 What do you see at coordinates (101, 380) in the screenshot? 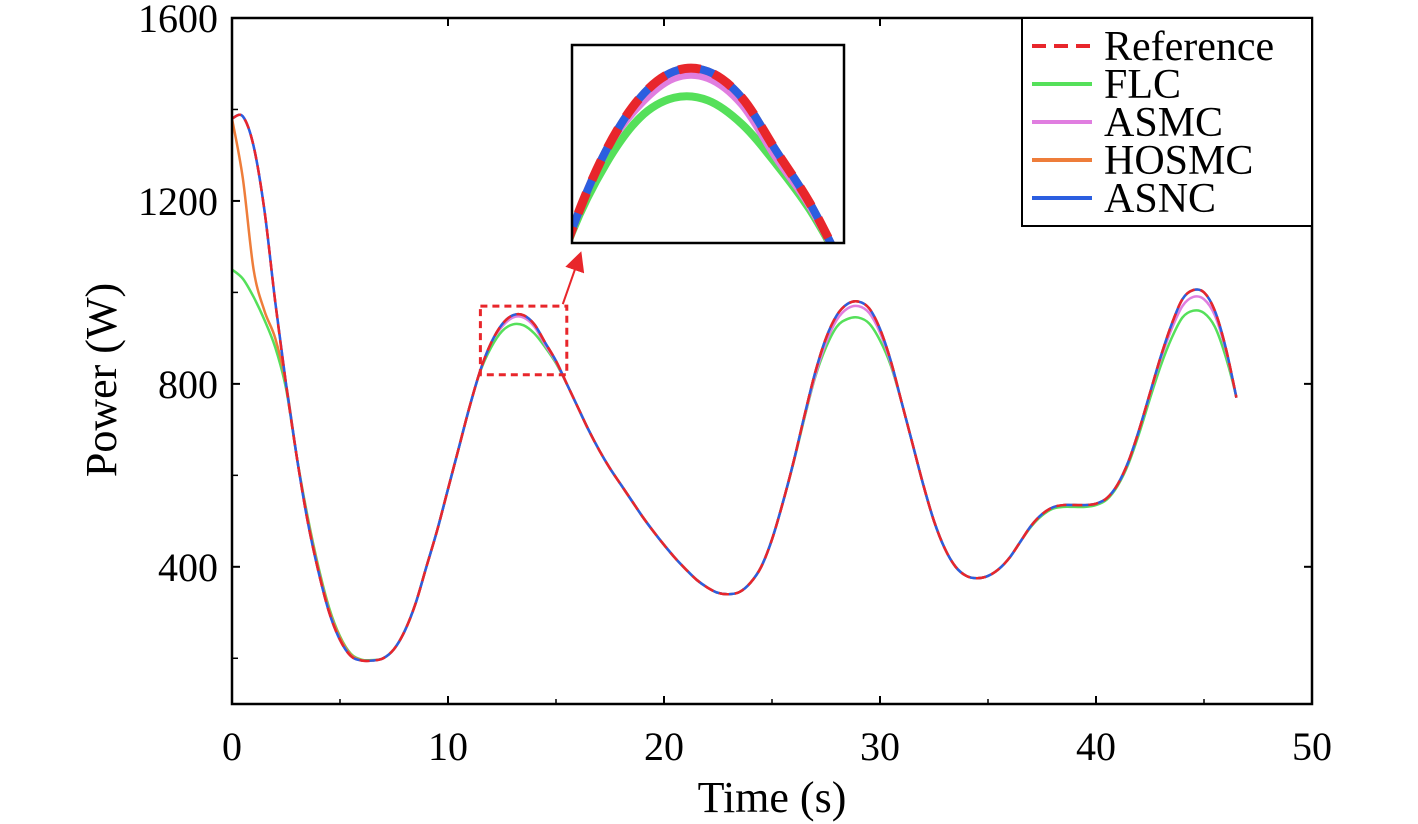
I see `y-axis-title: Power (W)` at bounding box center [101, 380].